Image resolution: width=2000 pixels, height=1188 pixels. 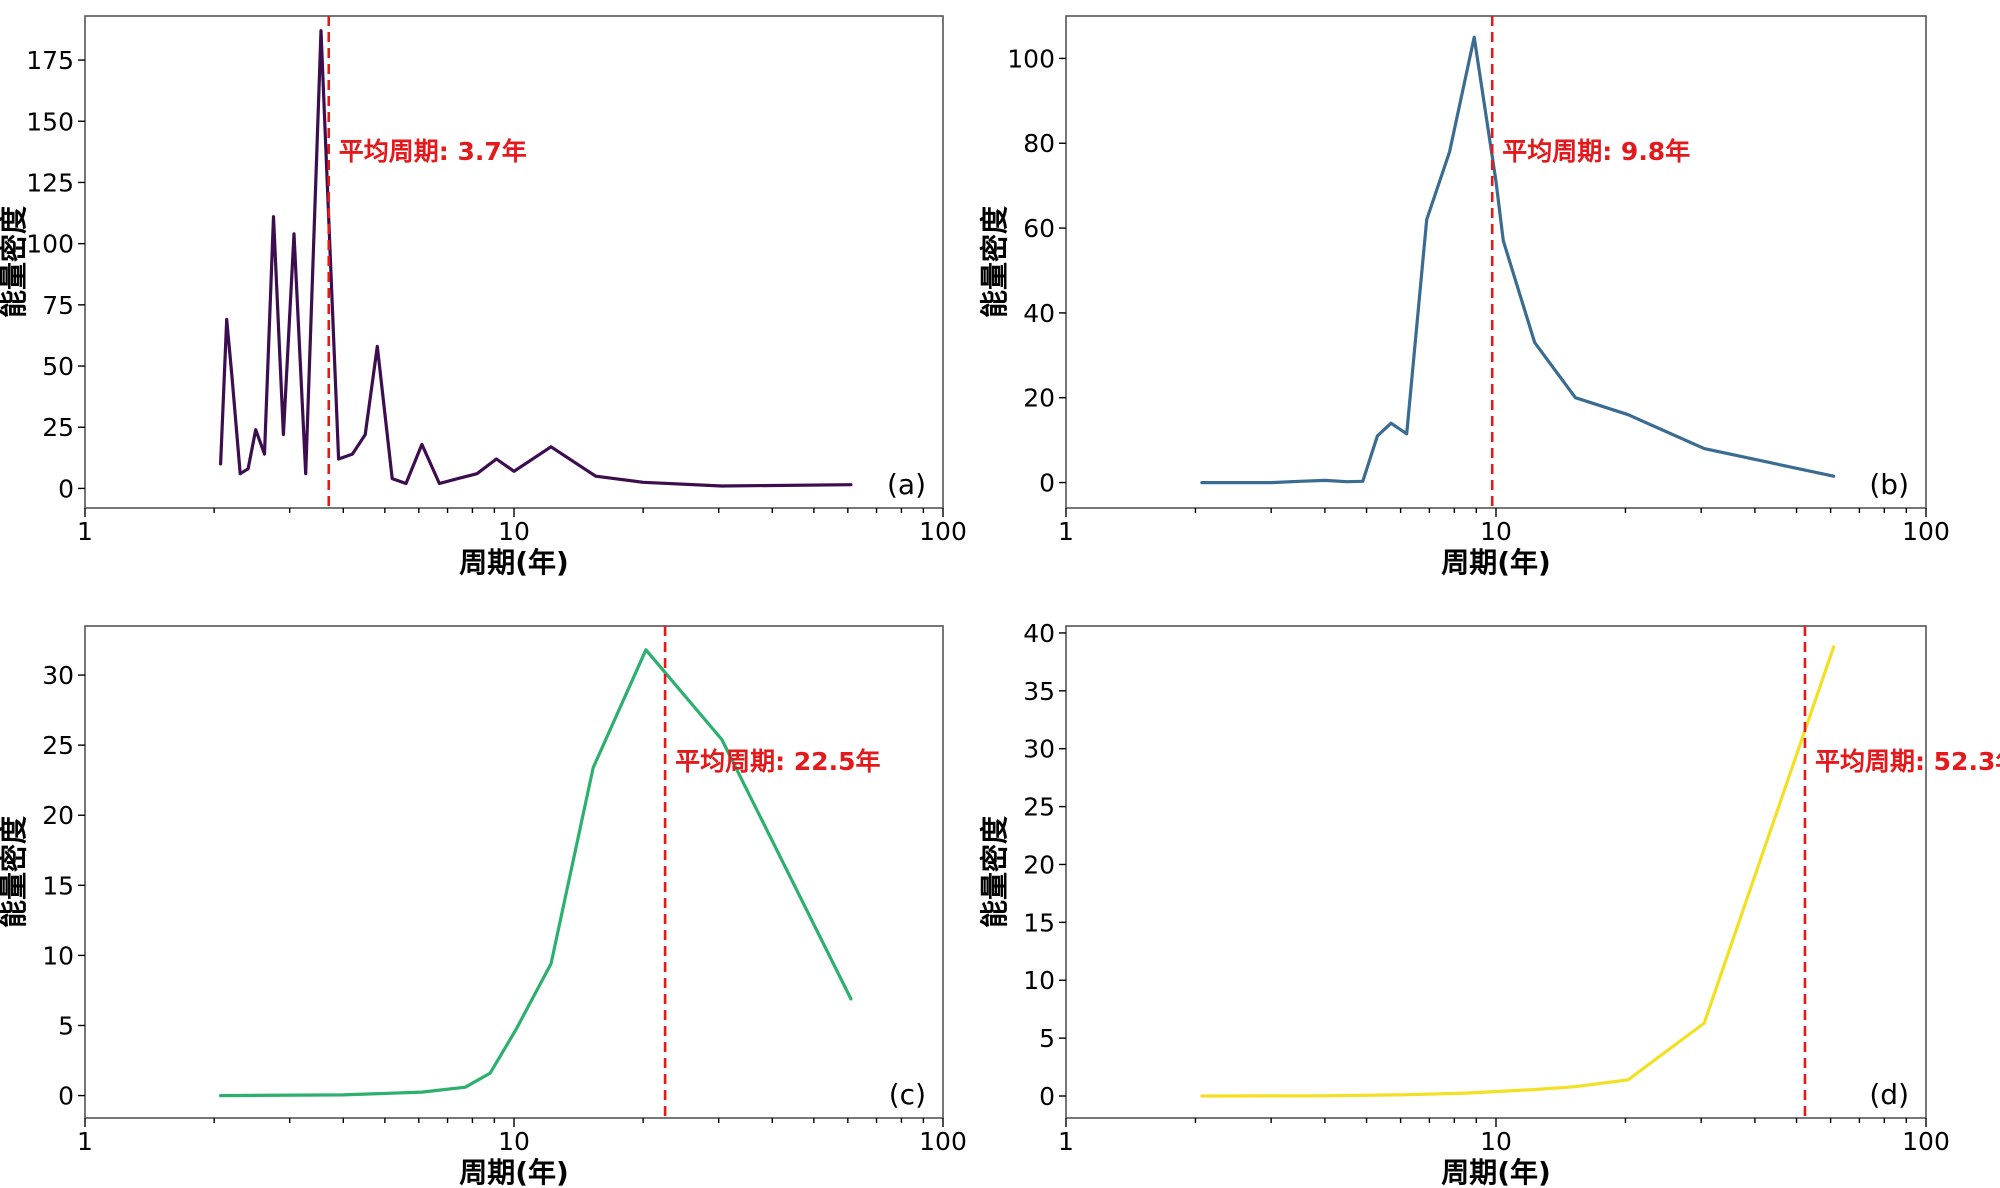 What do you see at coordinates (1596, 151) in the screenshot?
I see `mean-period-label: 平均周期: 9.8年` at bounding box center [1596, 151].